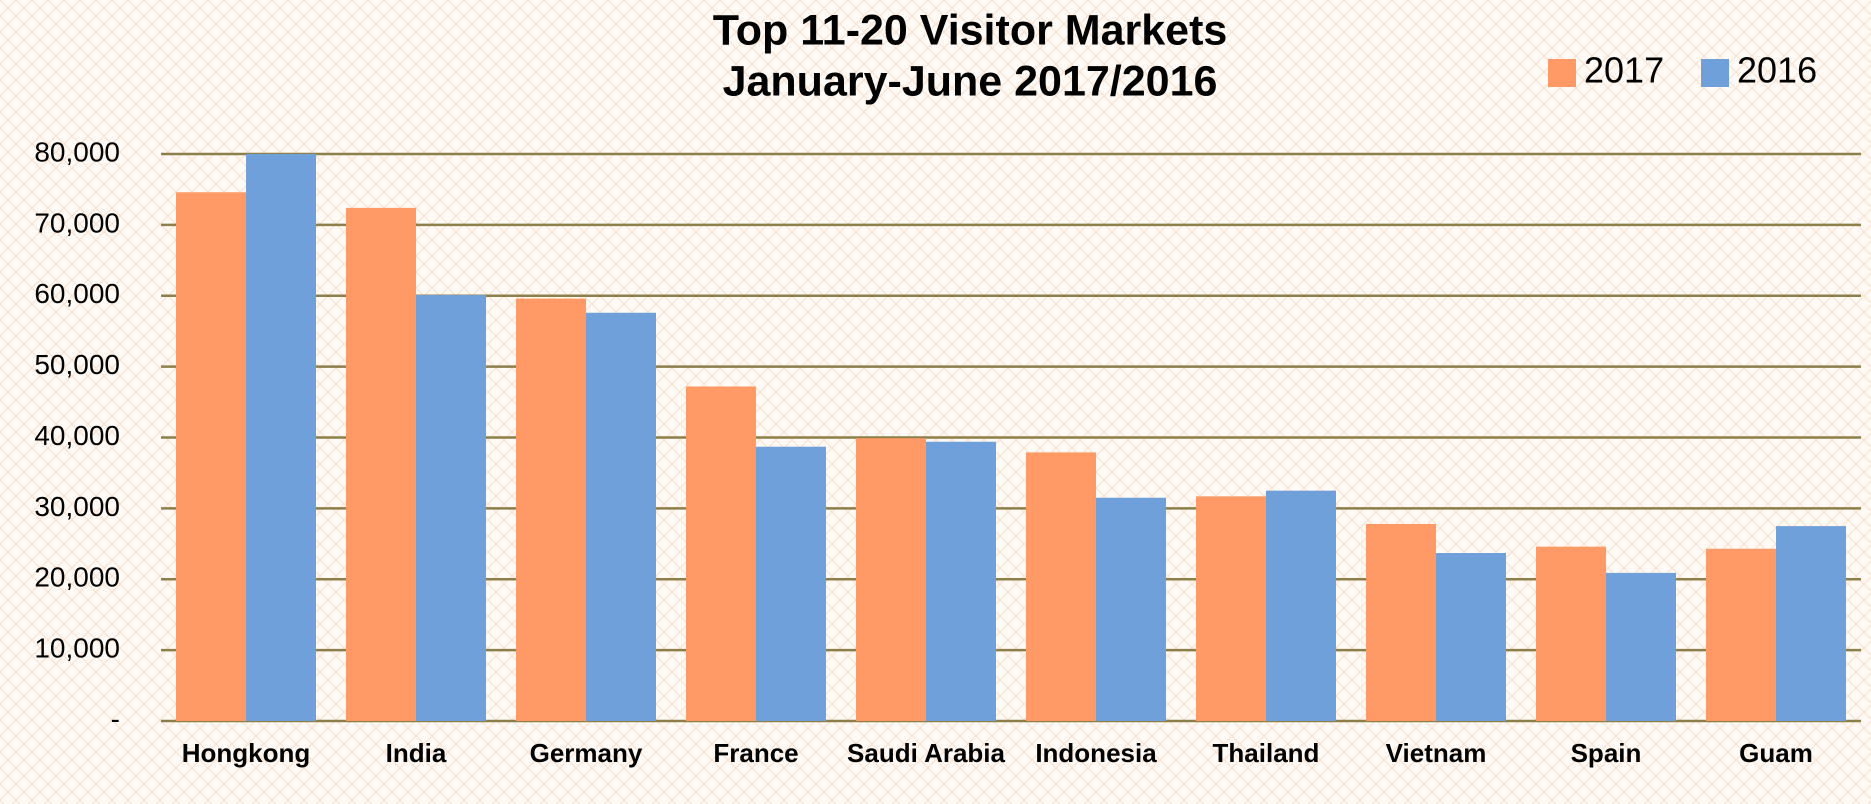 Image resolution: width=1871 pixels, height=804 pixels. Describe the element at coordinates (77, 577) in the screenshot. I see `y-tick-label: 20,000` at that location.